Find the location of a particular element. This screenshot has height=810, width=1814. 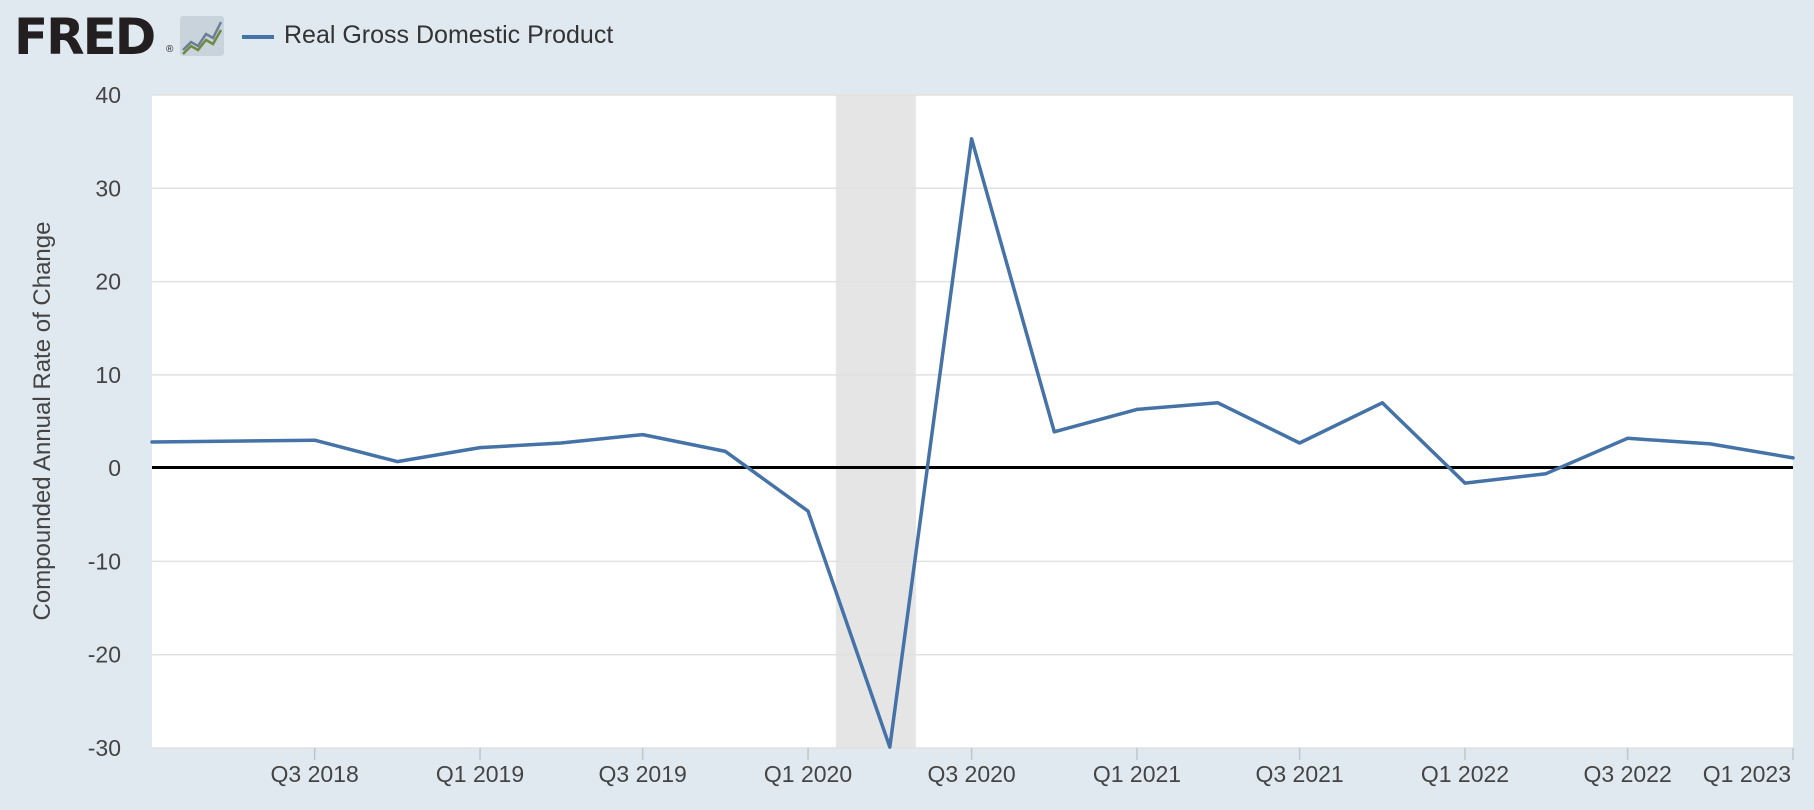

y-tick-label: 40 is located at coordinates (108, 95).